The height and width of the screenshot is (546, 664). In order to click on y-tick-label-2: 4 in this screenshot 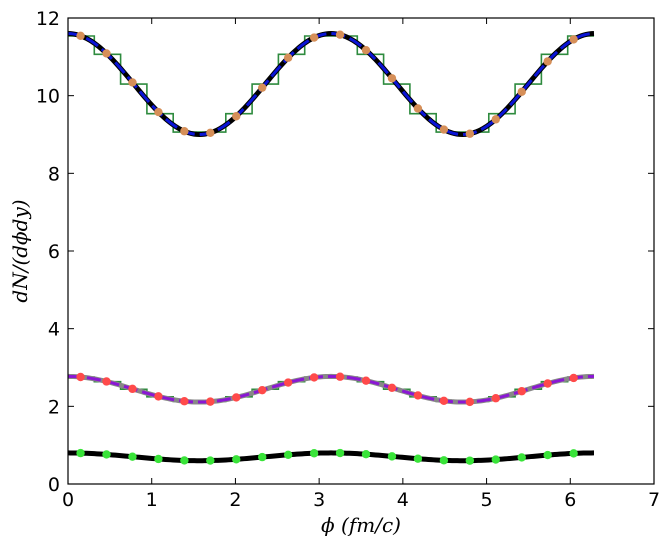, I will do `click(54, 330)`.